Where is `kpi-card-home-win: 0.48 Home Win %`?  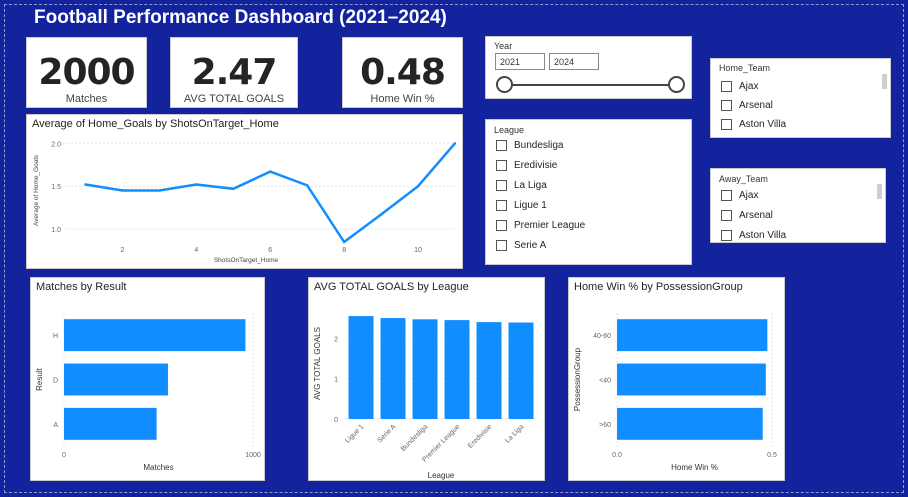 kpi-card-home-win: 0.48 Home Win % is located at coordinates (402, 72).